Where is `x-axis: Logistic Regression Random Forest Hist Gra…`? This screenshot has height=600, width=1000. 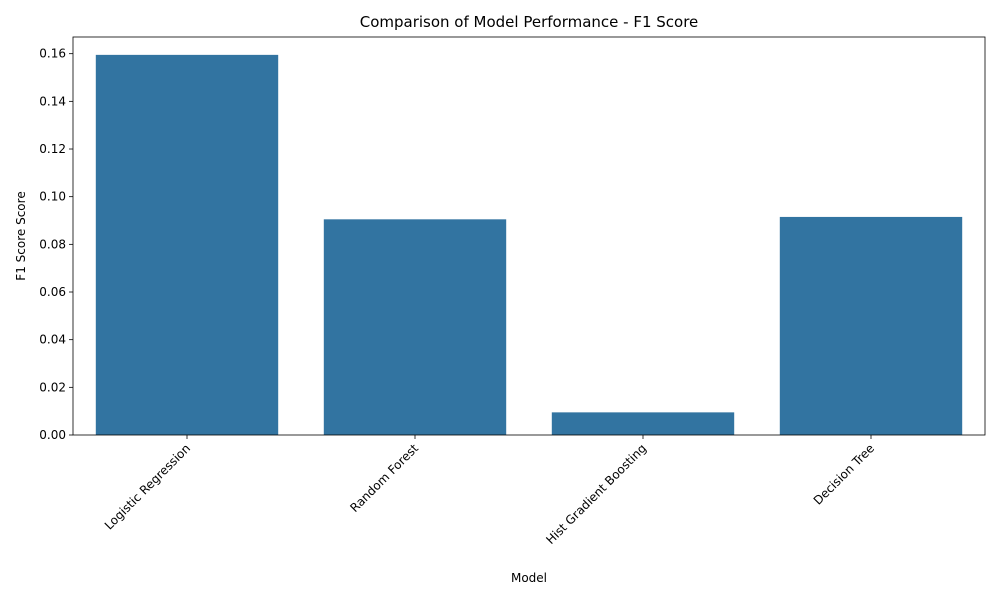 x-axis: Logistic Regression Random Forest Hist Gra… is located at coordinates (489, 491).